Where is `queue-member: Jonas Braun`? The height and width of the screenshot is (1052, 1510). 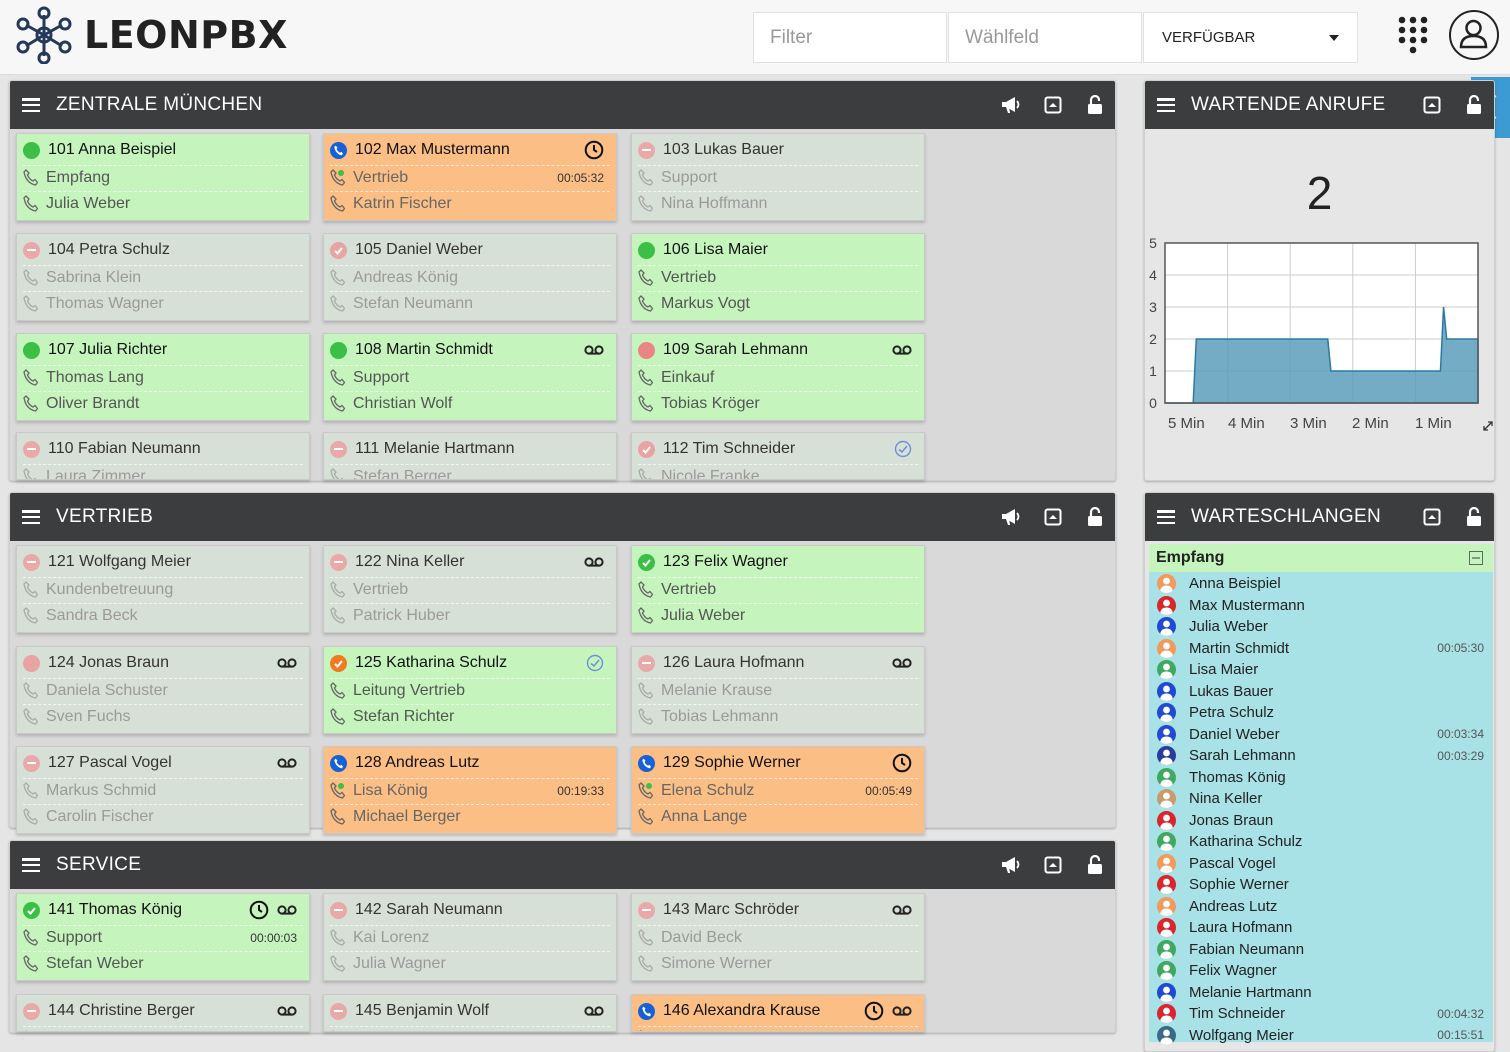
queue-member: Jonas Braun is located at coordinates (1321, 820).